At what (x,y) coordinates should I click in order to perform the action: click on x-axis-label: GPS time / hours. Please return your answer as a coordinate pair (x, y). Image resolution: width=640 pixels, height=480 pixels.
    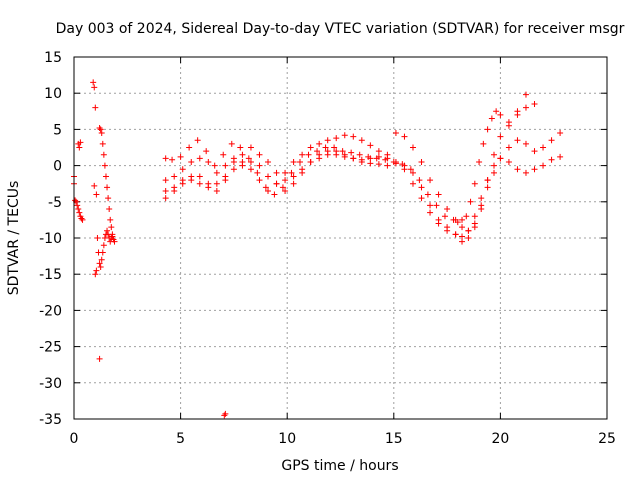
    Looking at the image, I should click on (339, 466).